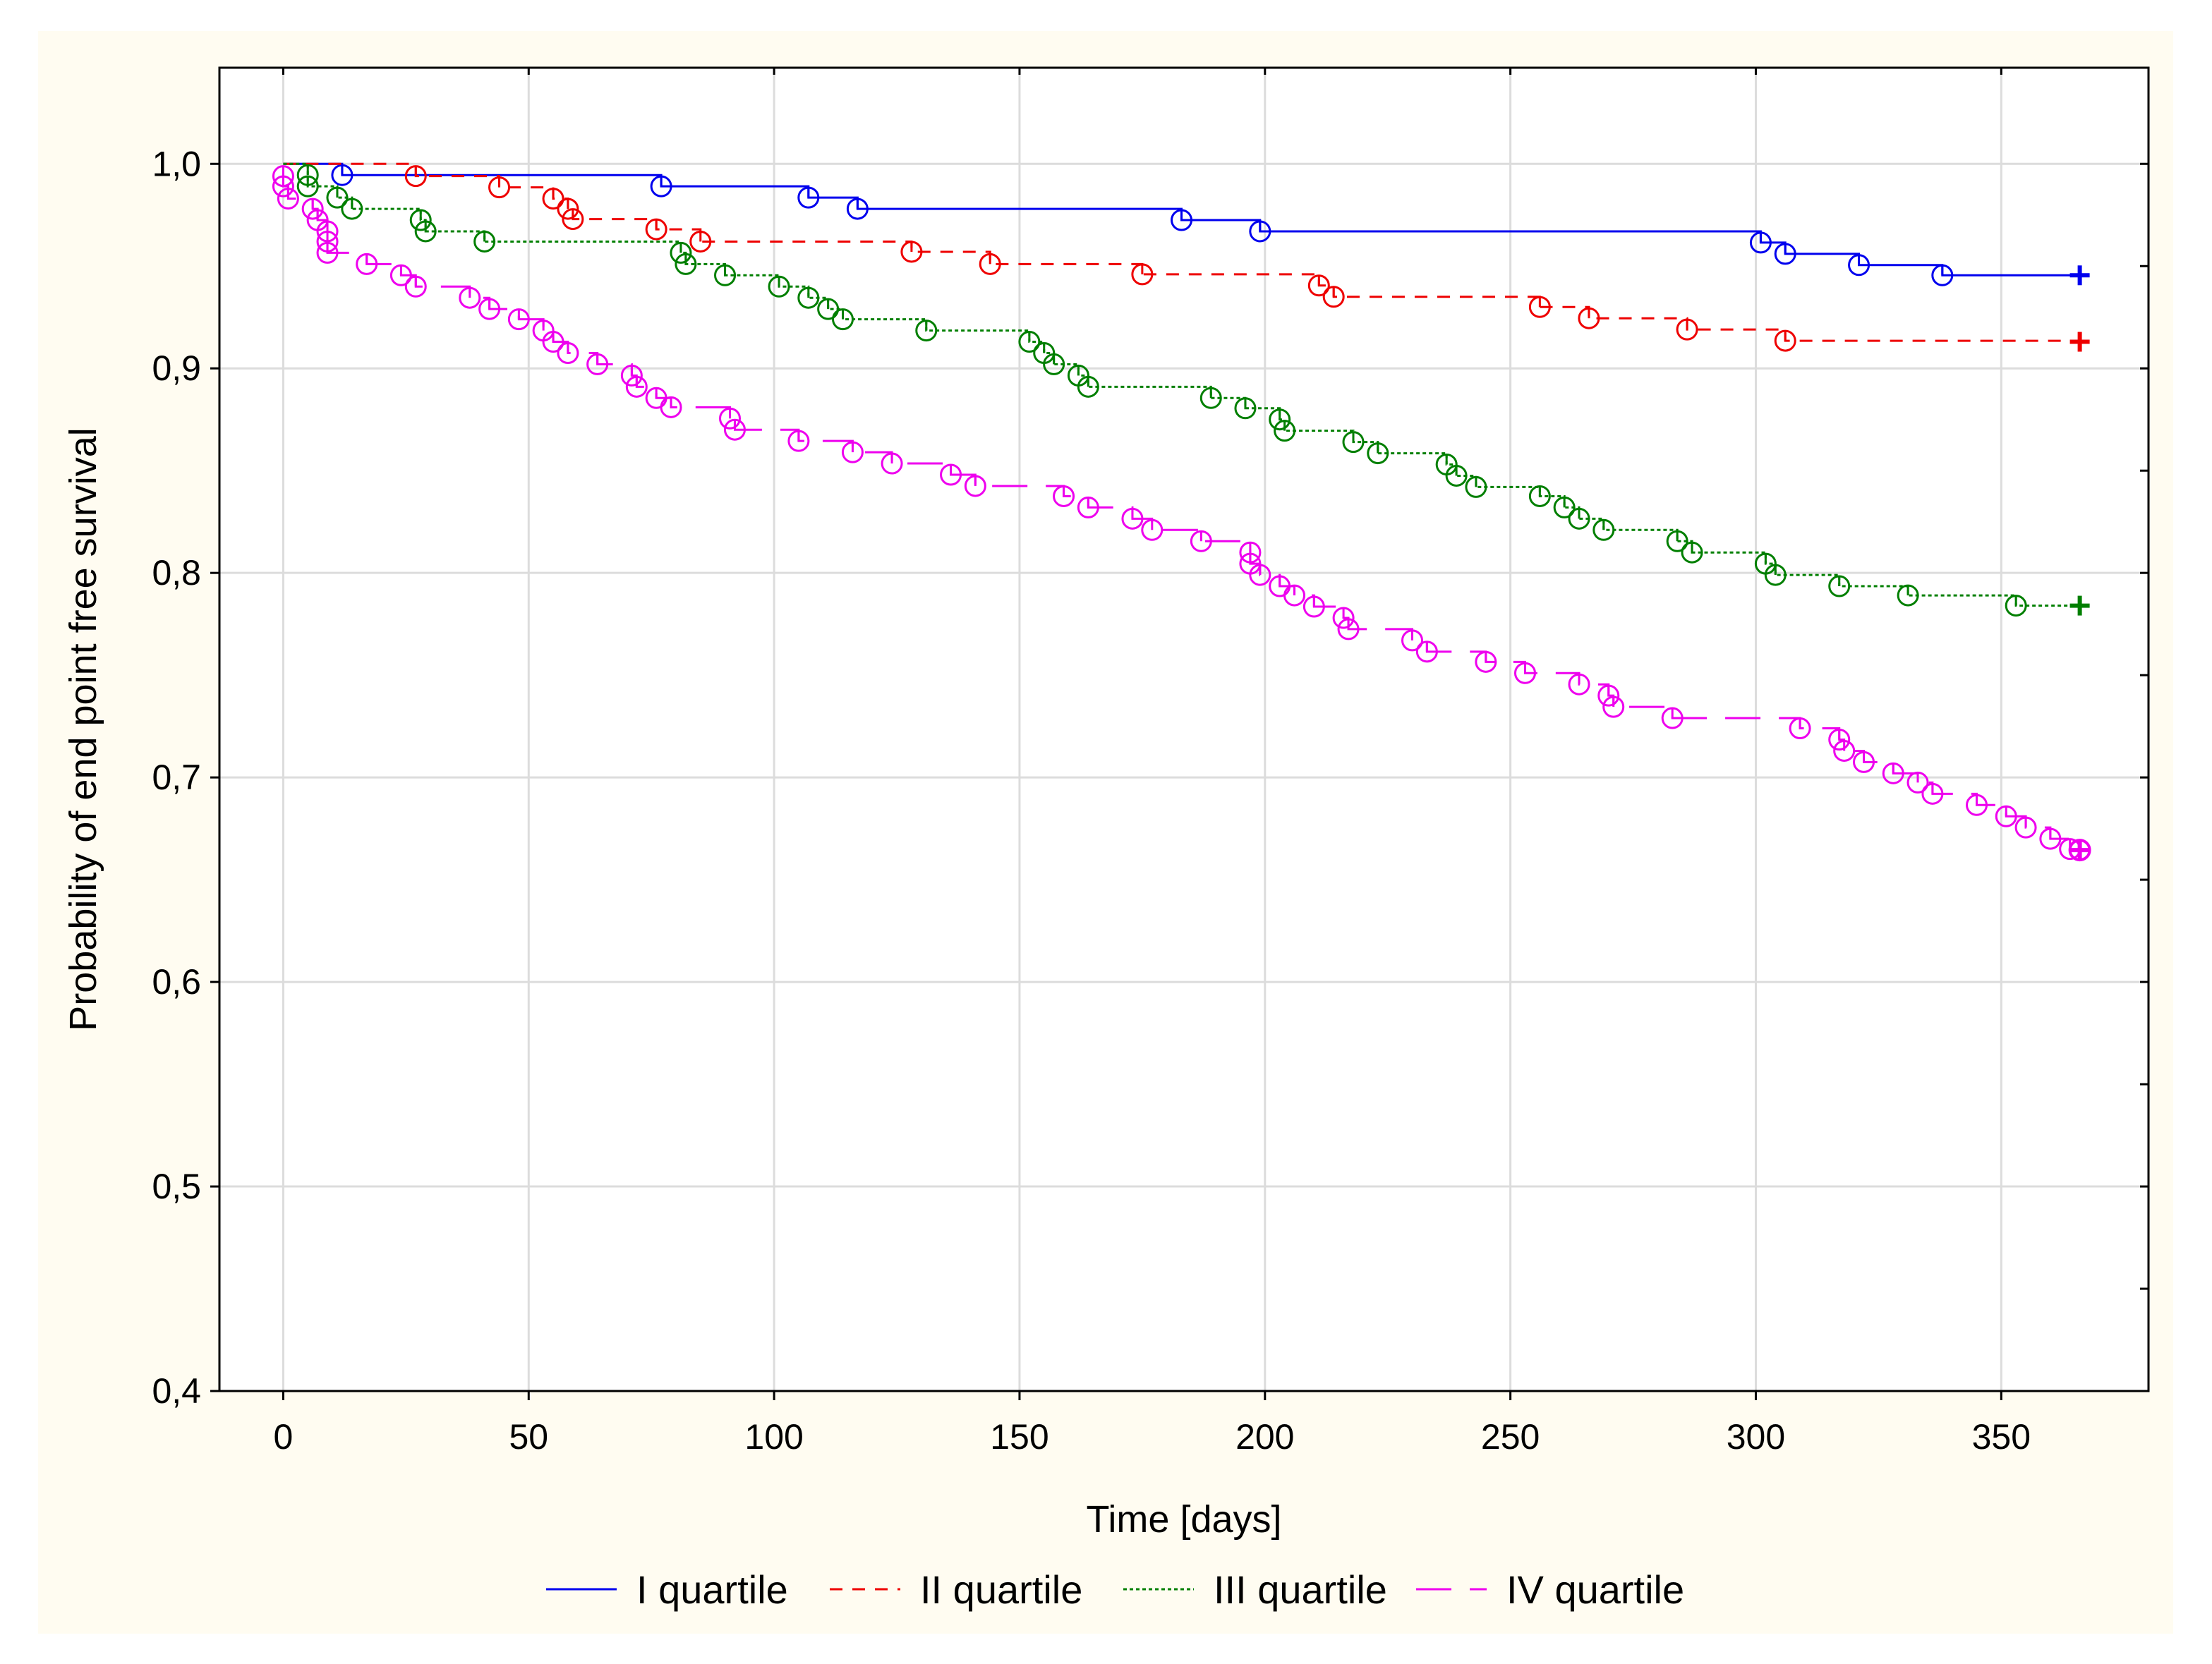 This screenshot has height=1664, width=2212. I want to click on x-tick-label: 150, so click(1019, 1437).